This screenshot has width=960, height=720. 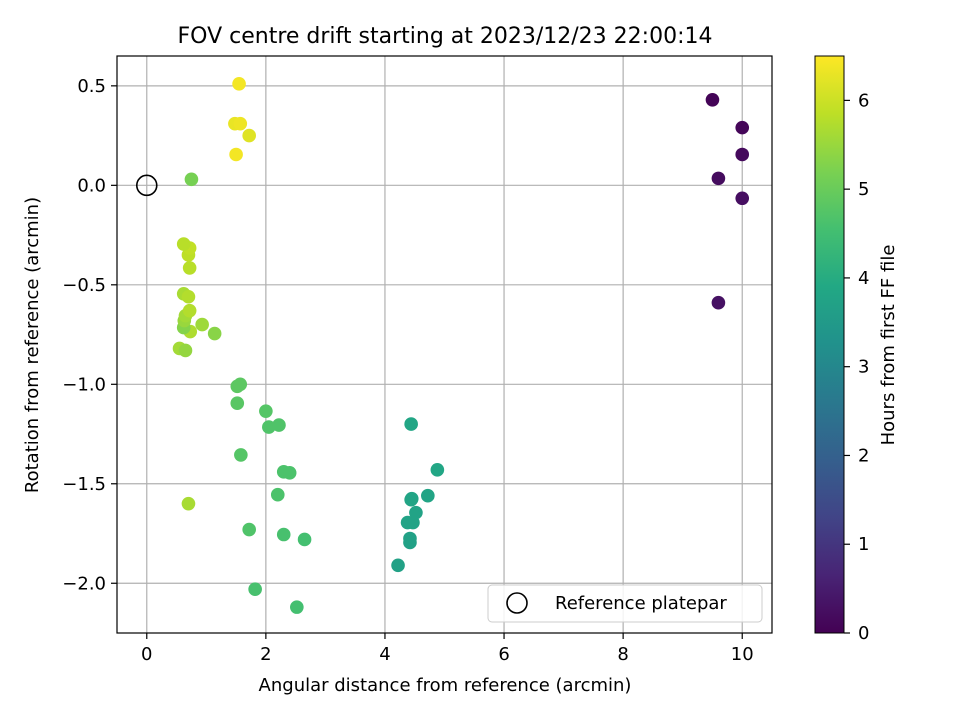 I want to click on colorbar-tick-label: 3, so click(x=863, y=367).